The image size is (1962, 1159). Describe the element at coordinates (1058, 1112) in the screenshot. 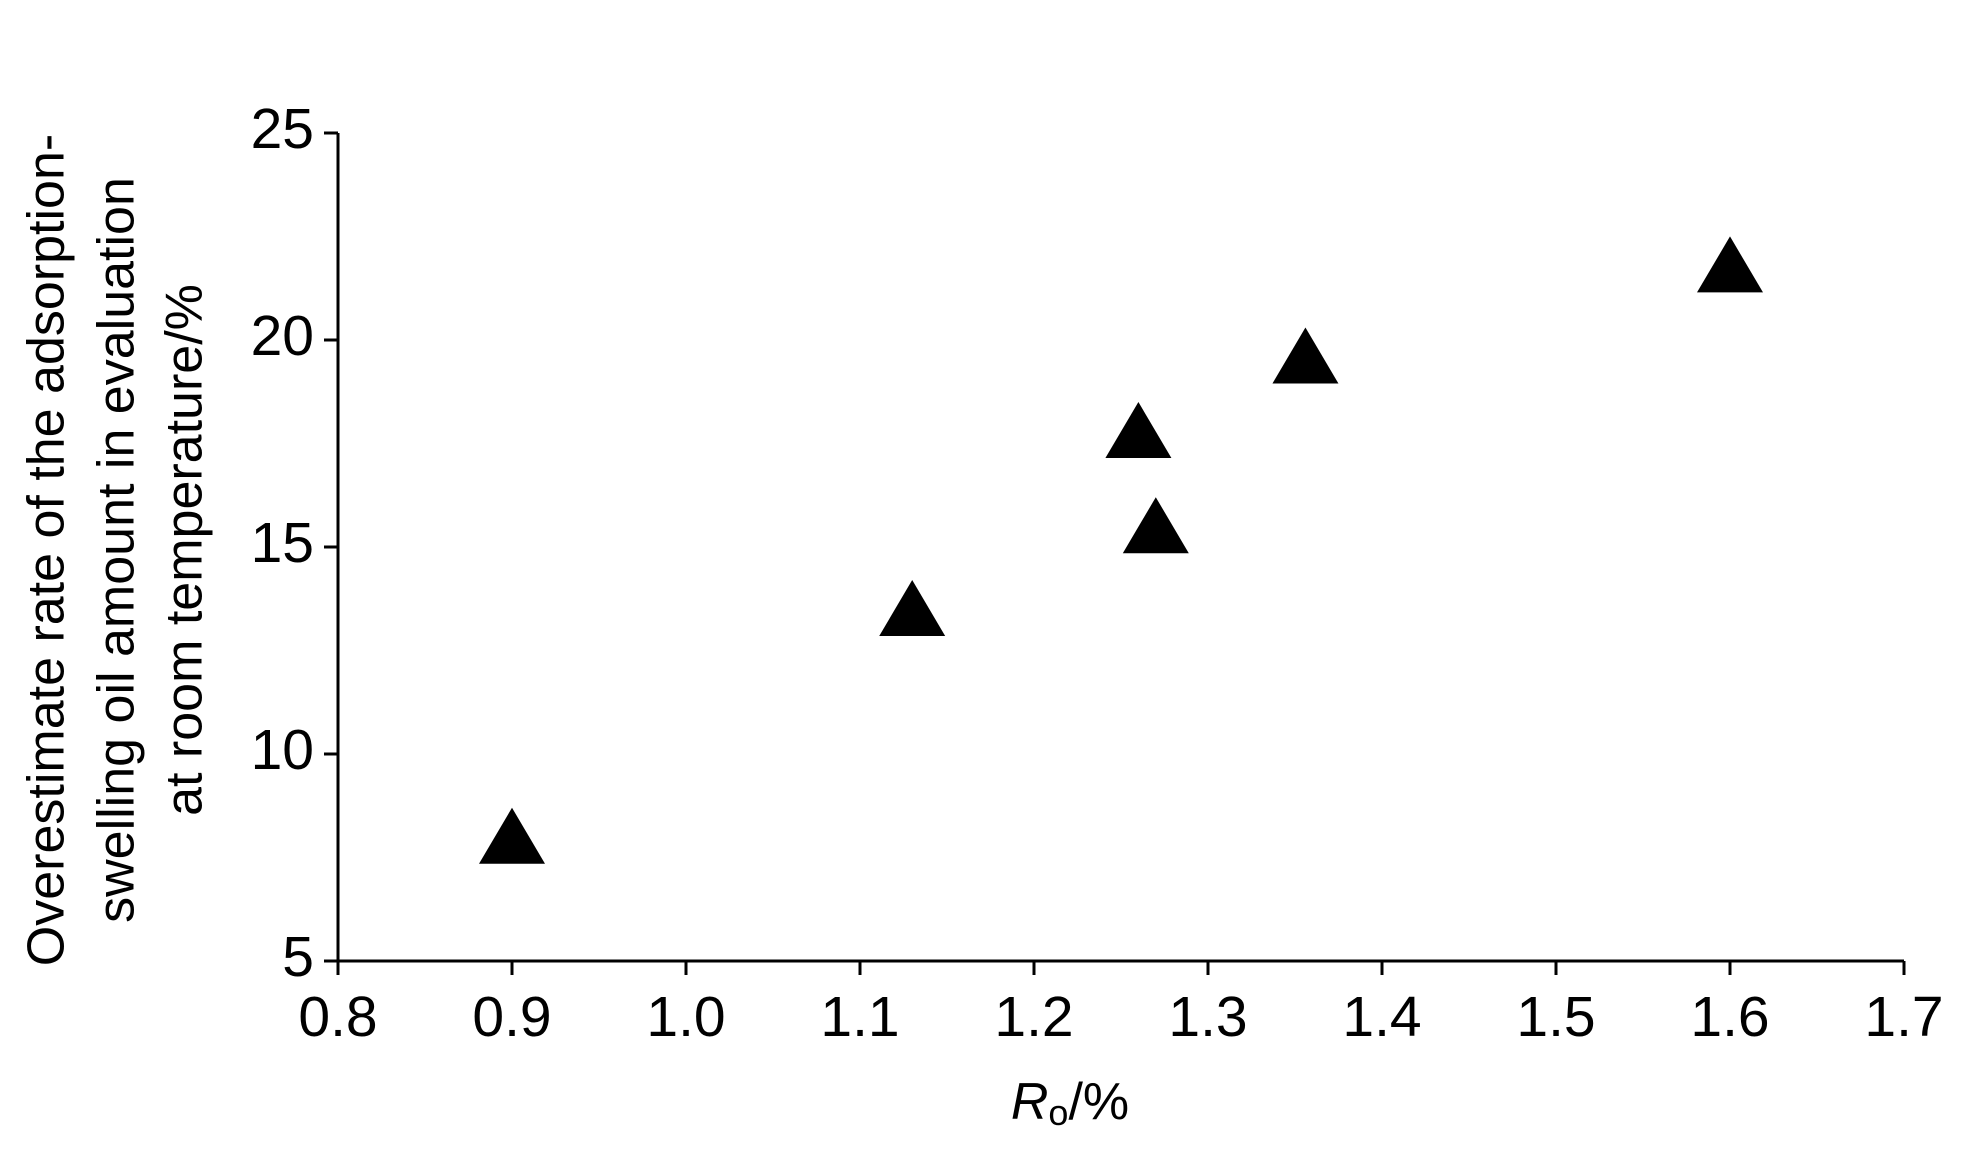

I see `x-label-subscript: o` at that location.